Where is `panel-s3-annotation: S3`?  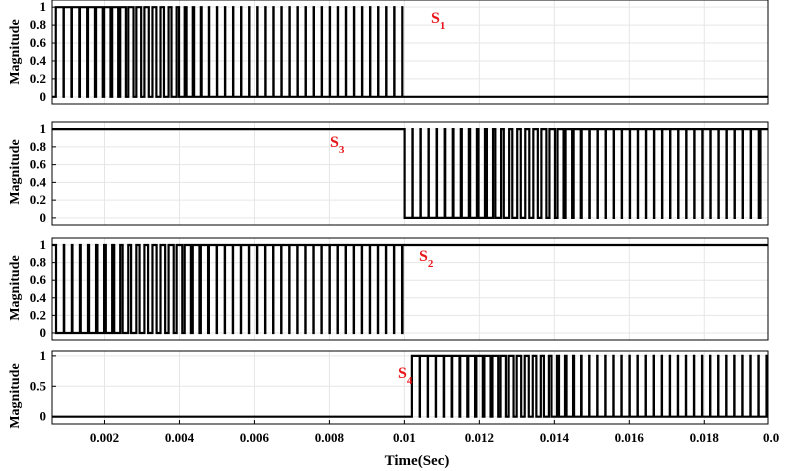 panel-s3-annotation: S3 is located at coordinates (337, 145).